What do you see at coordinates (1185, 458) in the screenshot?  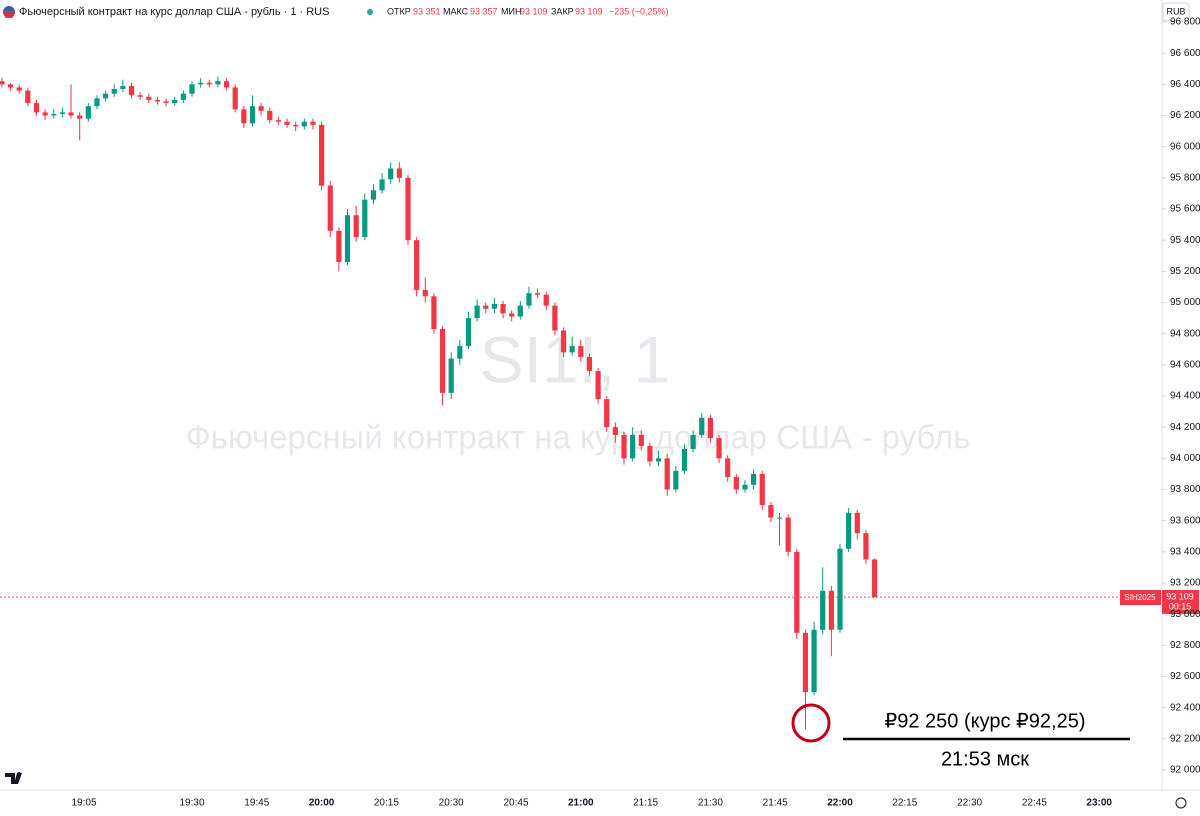 I see `y-tick-label: 94 000` at bounding box center [1185, 458].